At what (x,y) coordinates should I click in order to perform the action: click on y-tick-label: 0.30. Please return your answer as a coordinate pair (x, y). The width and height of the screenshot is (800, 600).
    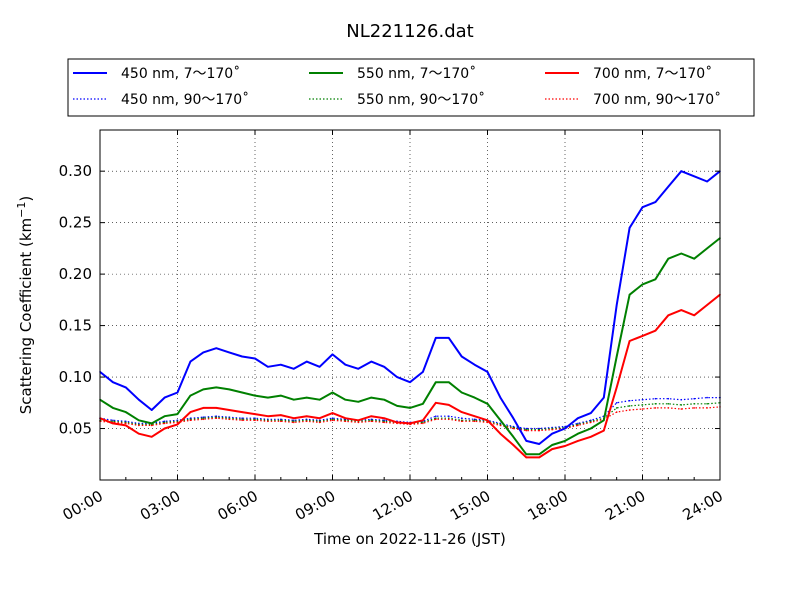
    Looking at the image, I should click on (75, 171).